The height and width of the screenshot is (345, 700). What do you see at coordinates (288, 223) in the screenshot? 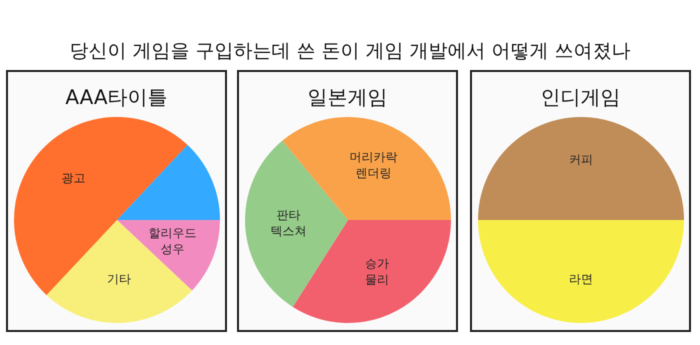
I see `slice-label: 판타 텍스쳐` at bounding box center [288, 223].